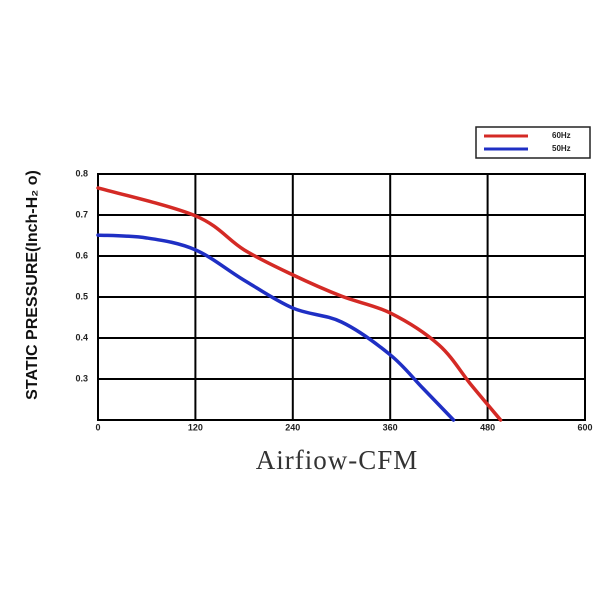  Describe the element at coordinates (584, 427) in the screenshot. I see `x-tick-label: 600` at that location.